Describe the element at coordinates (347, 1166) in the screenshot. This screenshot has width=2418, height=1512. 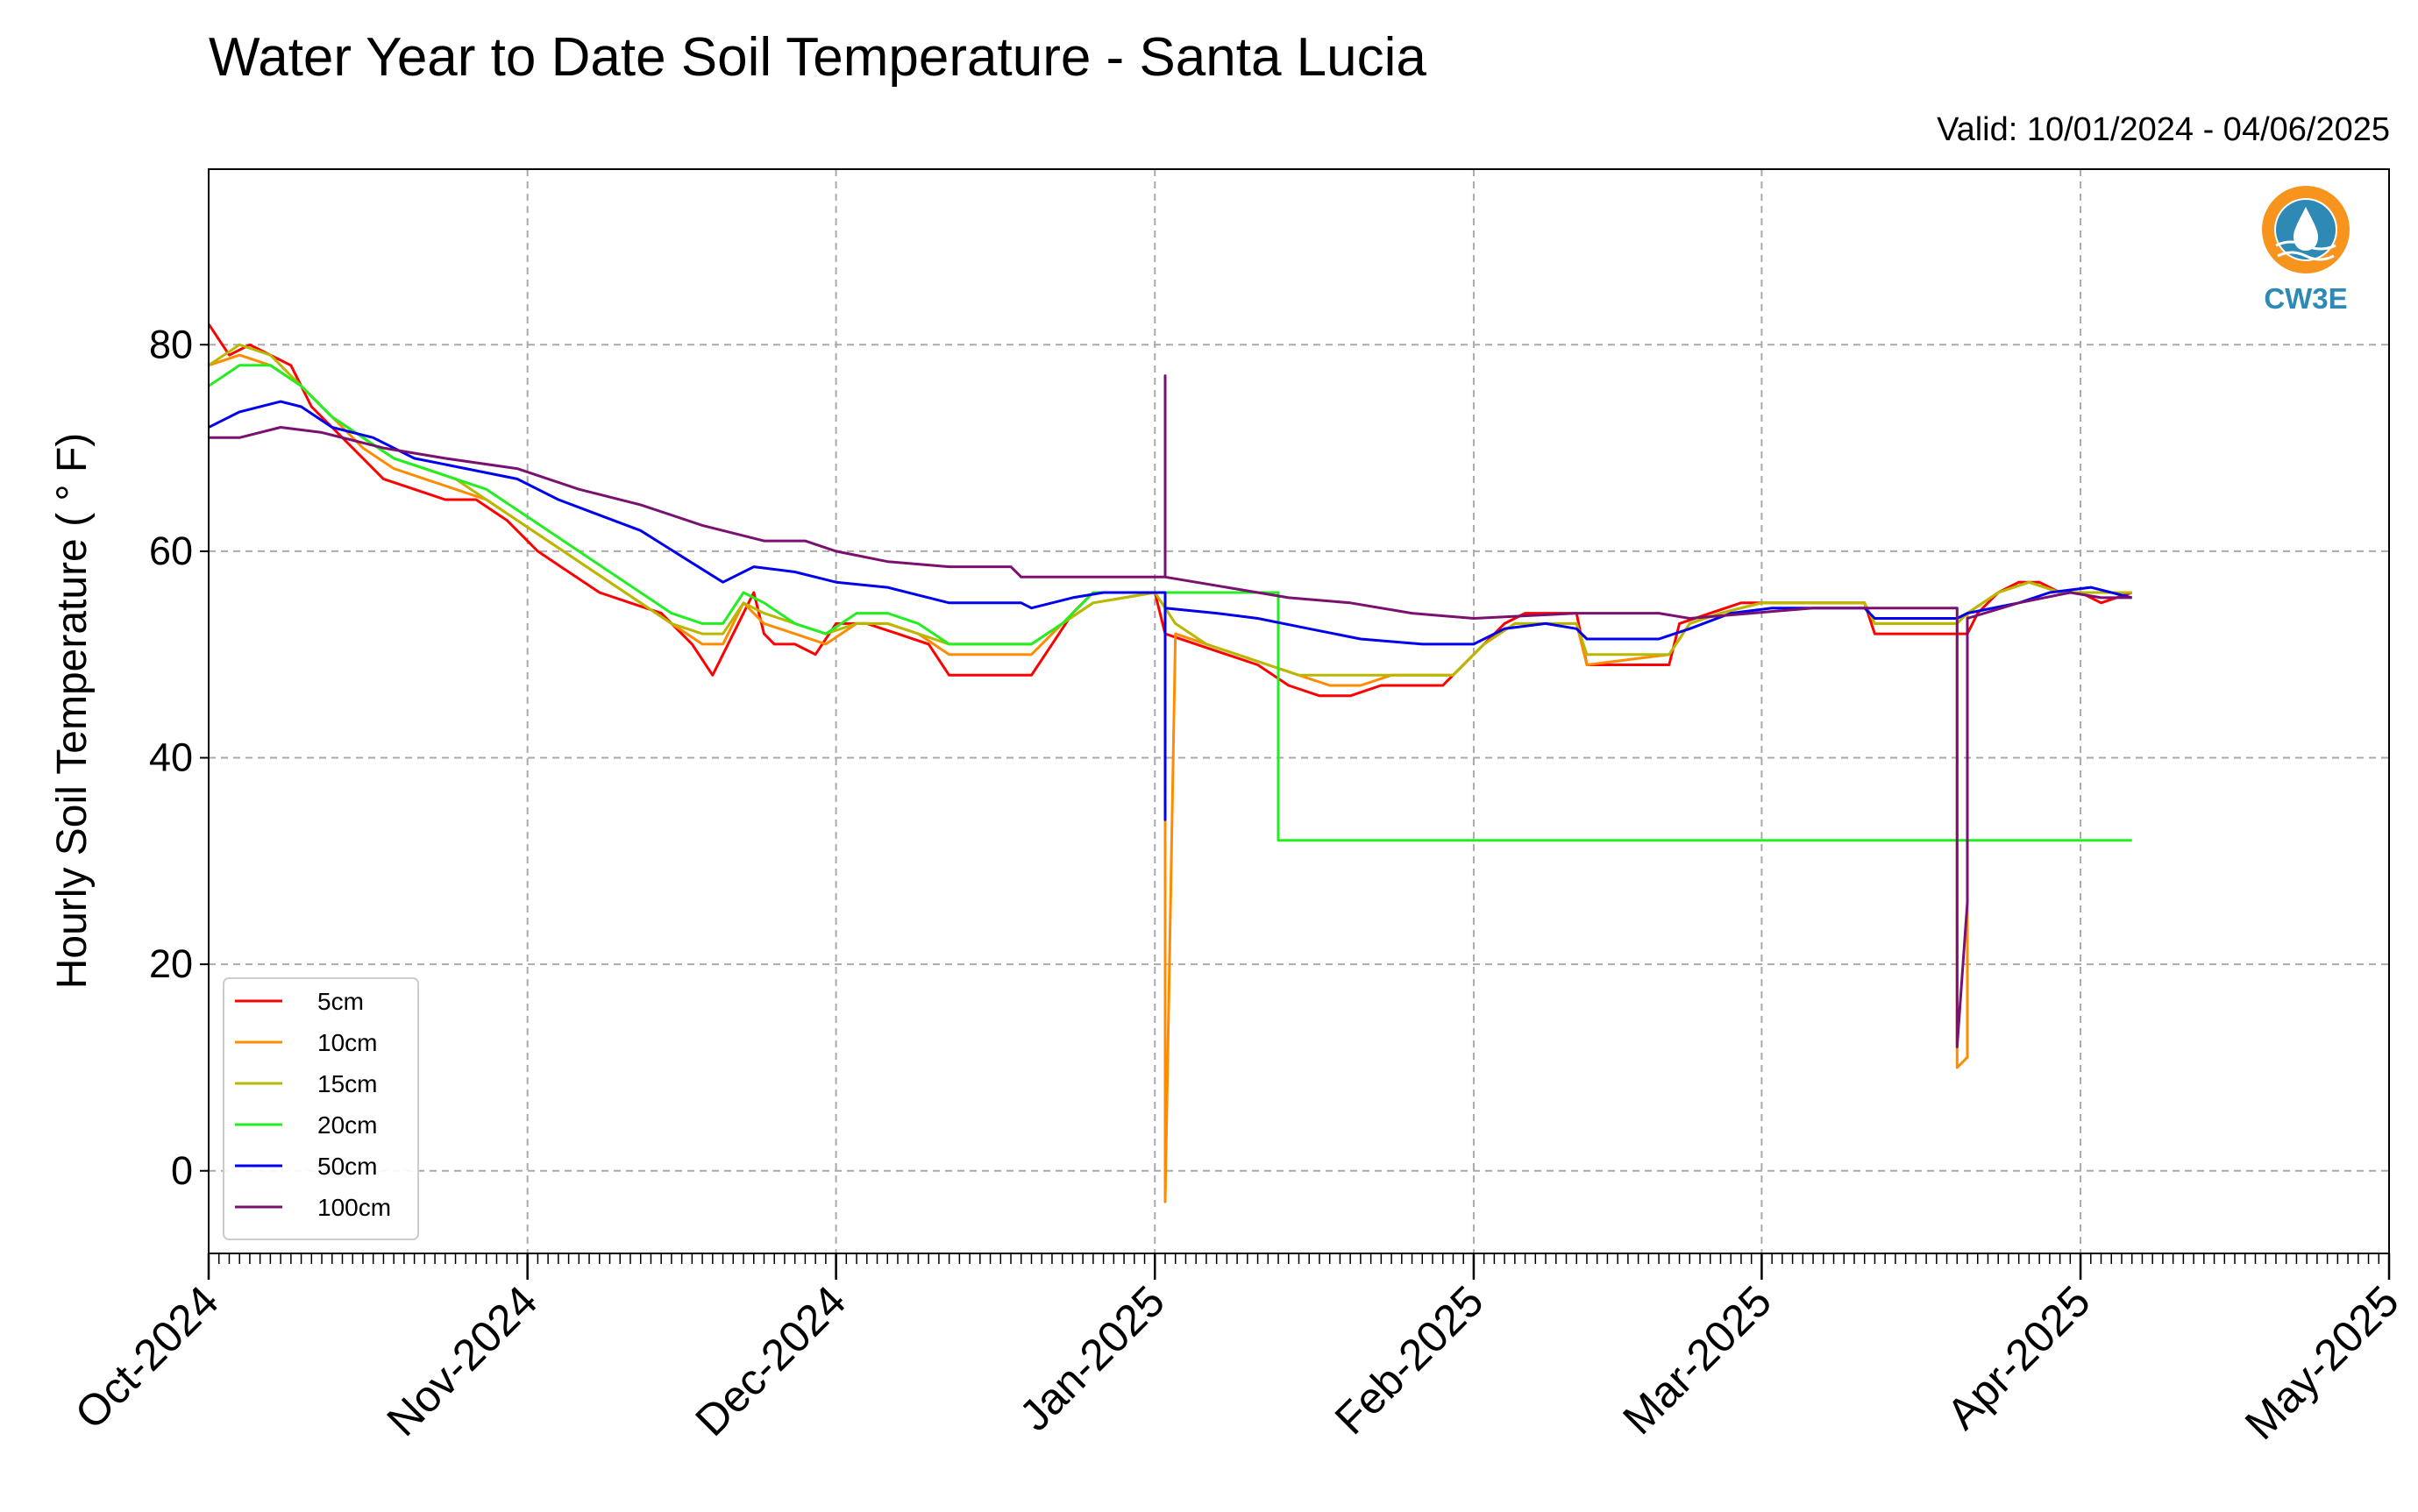
I see `legend-label: 50cm` at that location.